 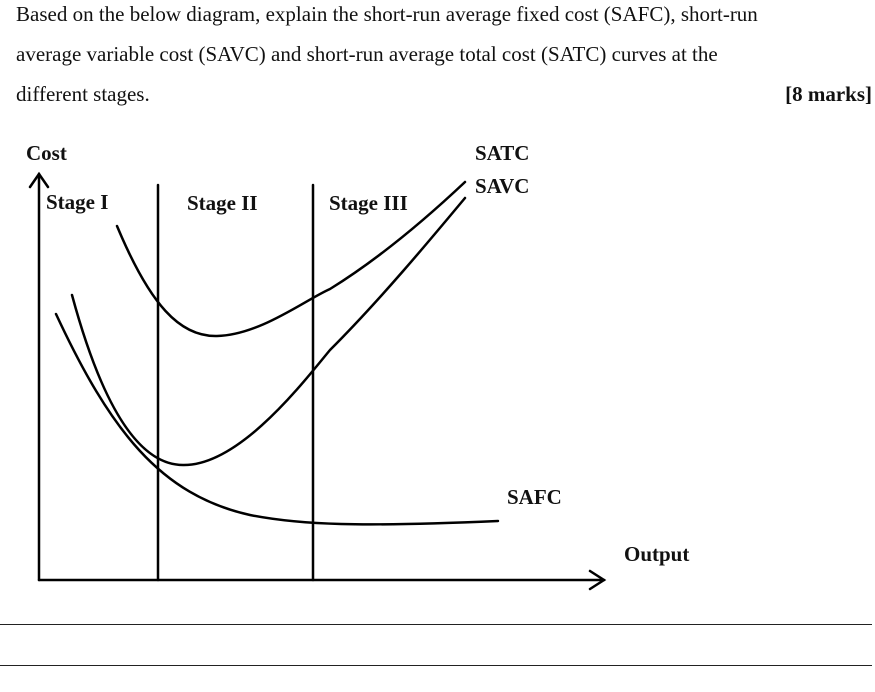 What do you see at coordinates (222, 203) in the screenshot?
I see `stage-2-label: Stage II` at bounding box center [222, 203].